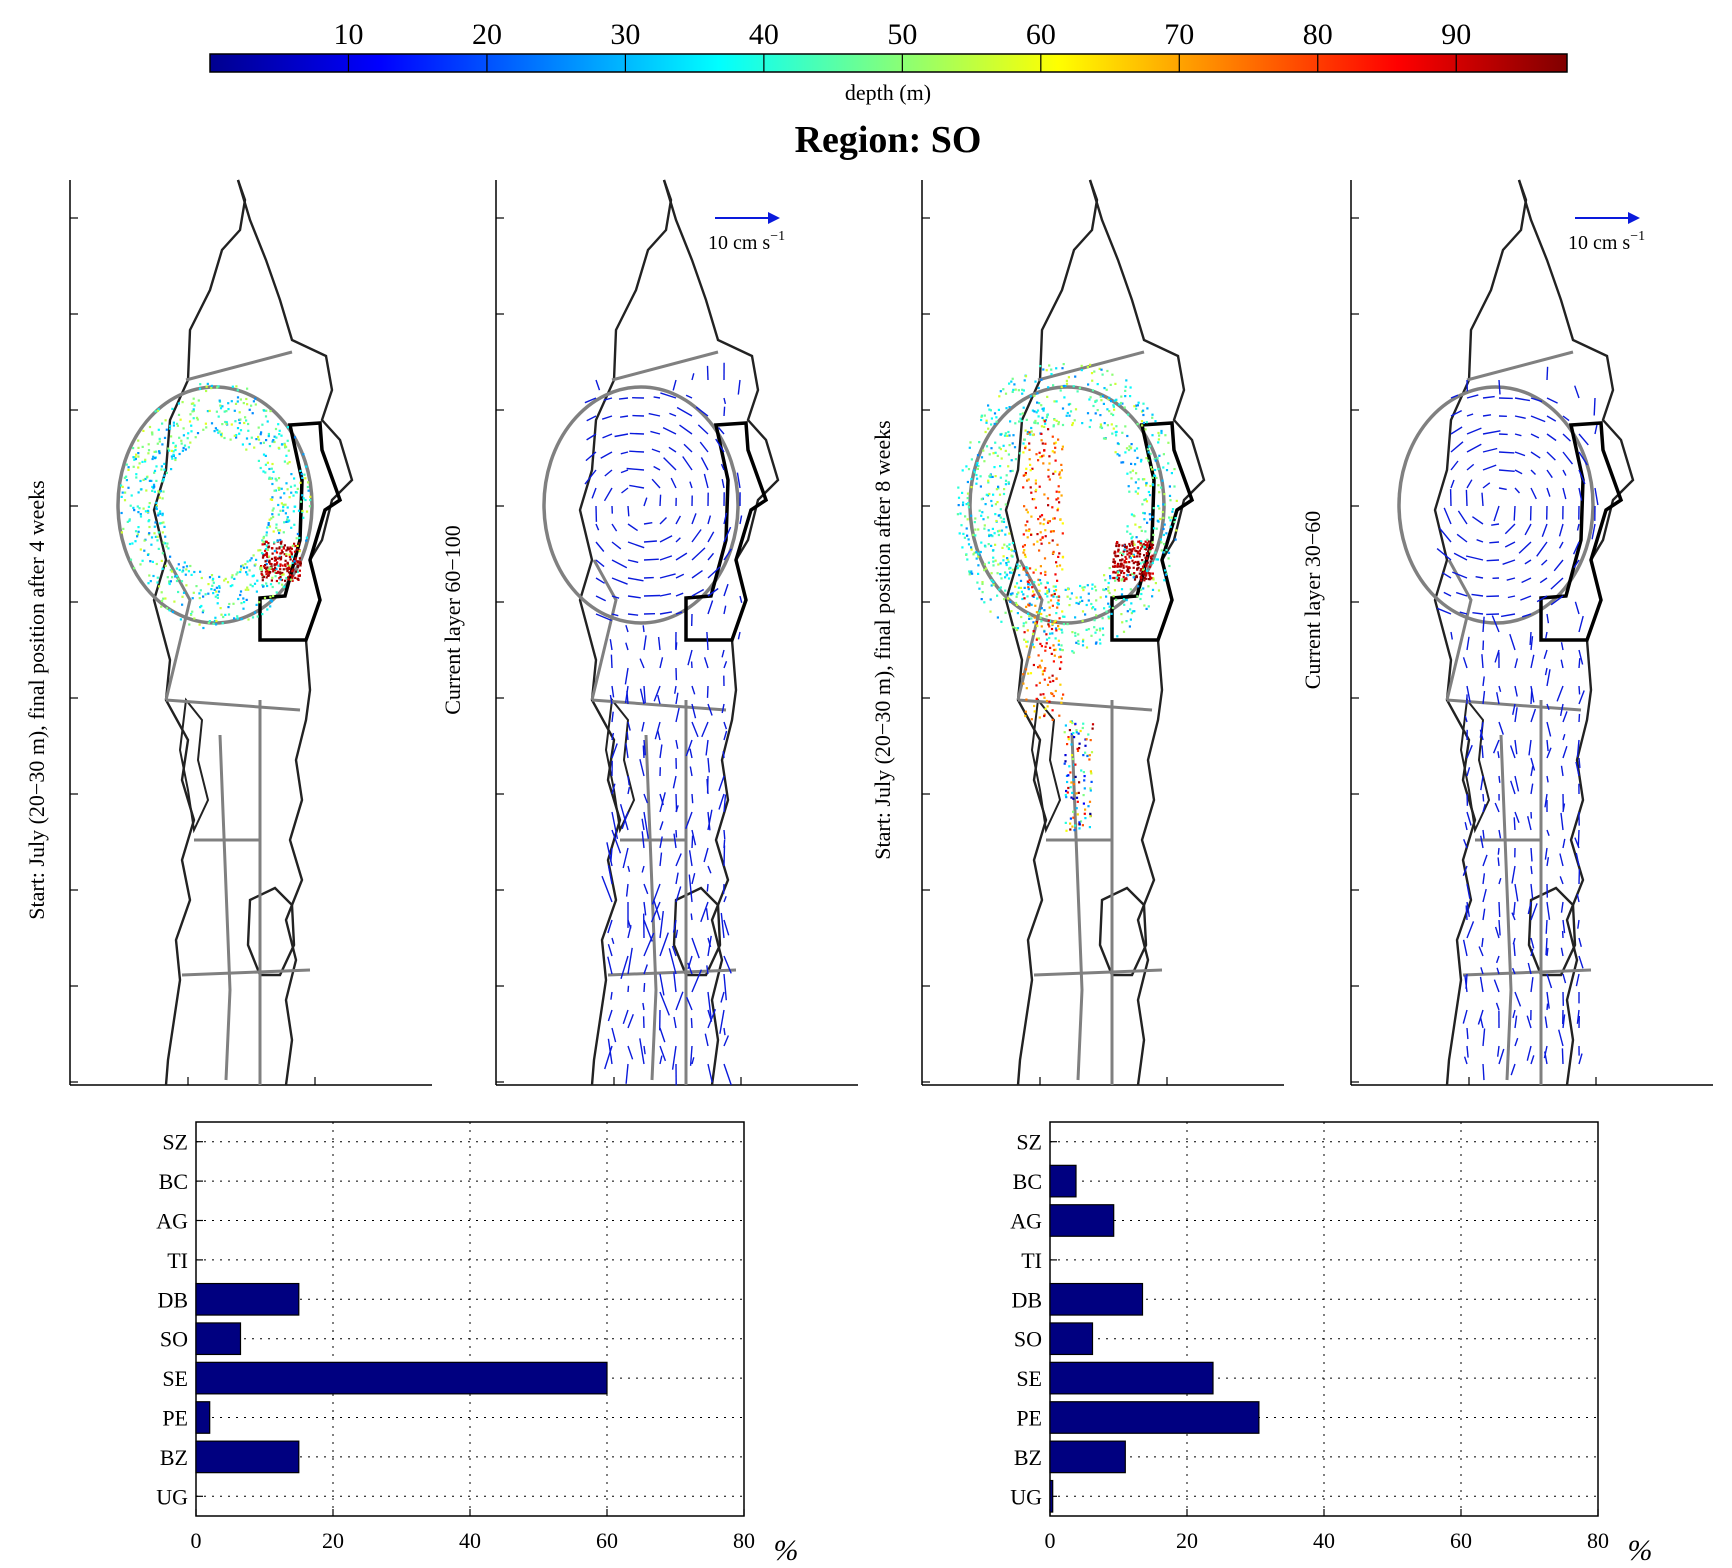 Image resolution: width=1732 pixels, height=1568 pixels. Describe the element at coordinates (1318, 34) in the screenshot. I see `colorbar-tick-label: 80` at that location.